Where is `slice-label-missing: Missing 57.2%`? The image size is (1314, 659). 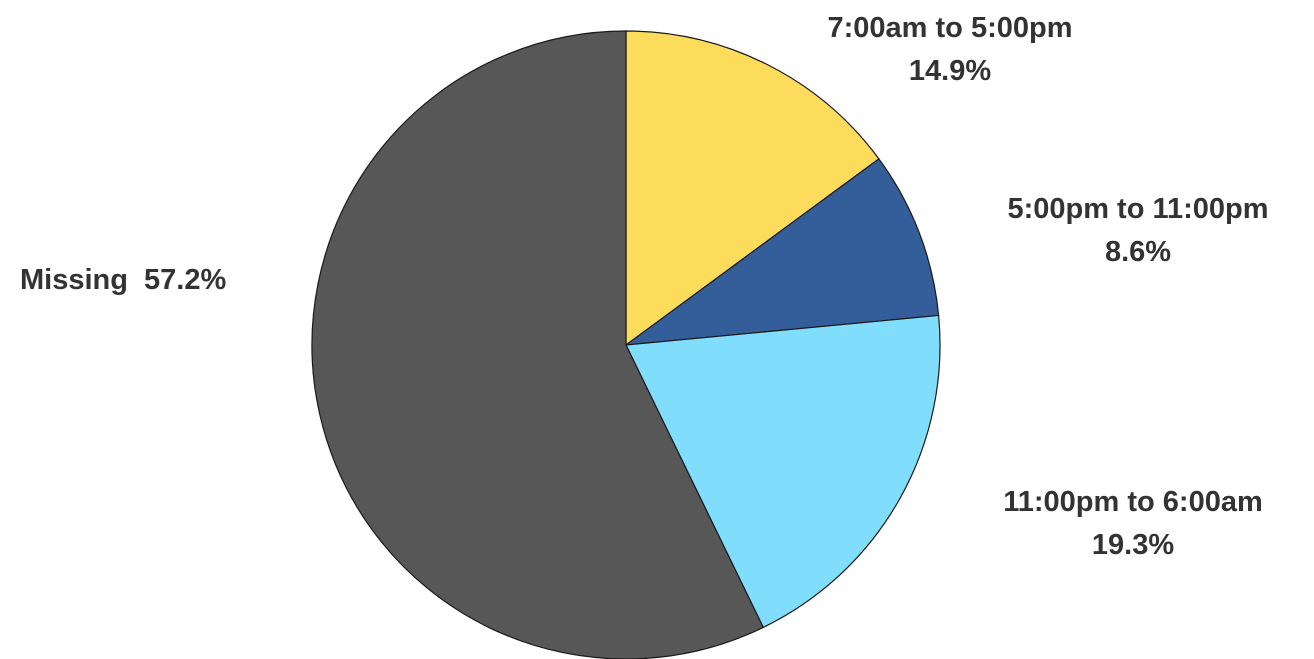 slice-label-missing: Missing 57.2% is located at coordinates (123, 280).